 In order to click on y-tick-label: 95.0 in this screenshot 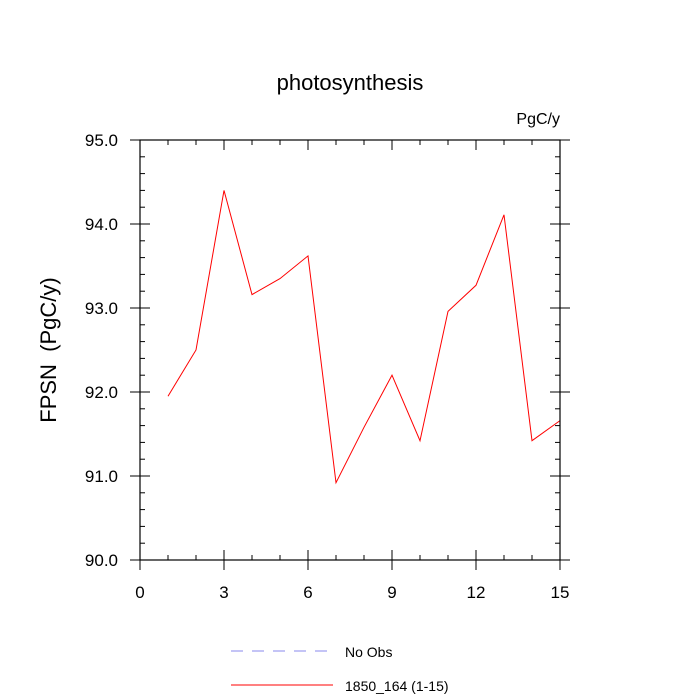, I will do `click(101, 140)`.